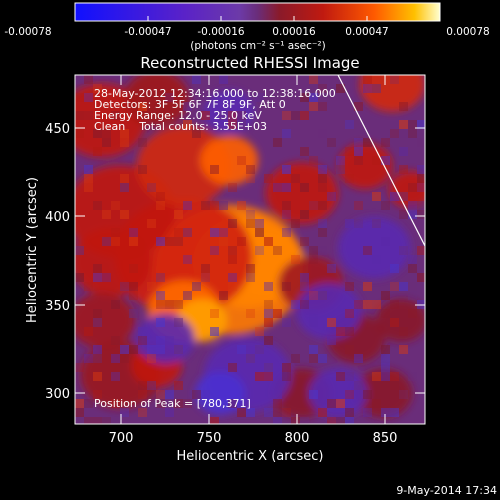 The image size is (500, 500). What do you see at coordinates (209, 438) in the screenshot?
I see `x-tick-label: 750` at bounding box center [209, 438].